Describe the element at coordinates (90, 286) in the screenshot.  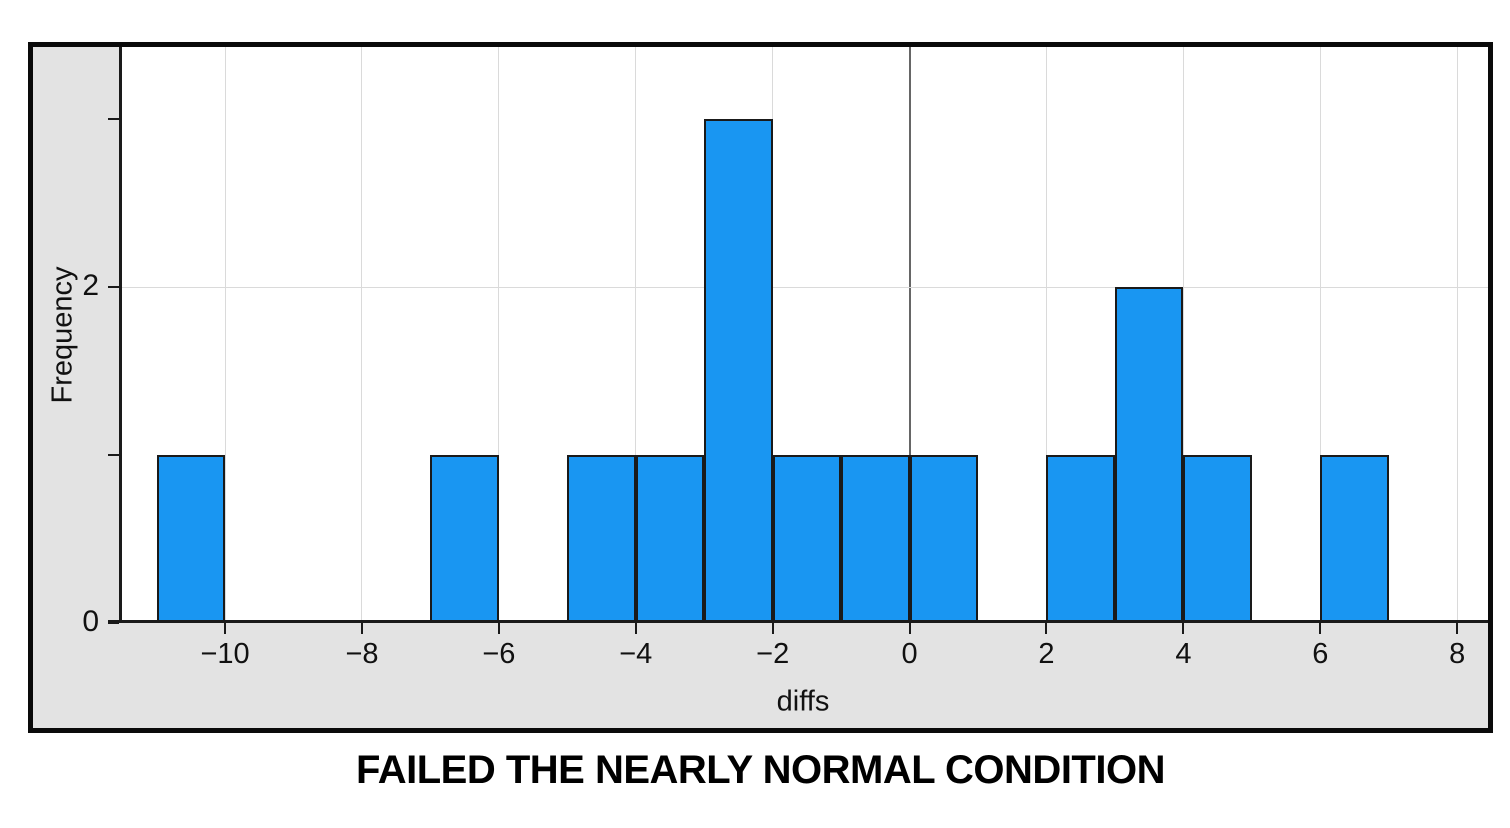
I see `y-tick-label: 2` at that location.